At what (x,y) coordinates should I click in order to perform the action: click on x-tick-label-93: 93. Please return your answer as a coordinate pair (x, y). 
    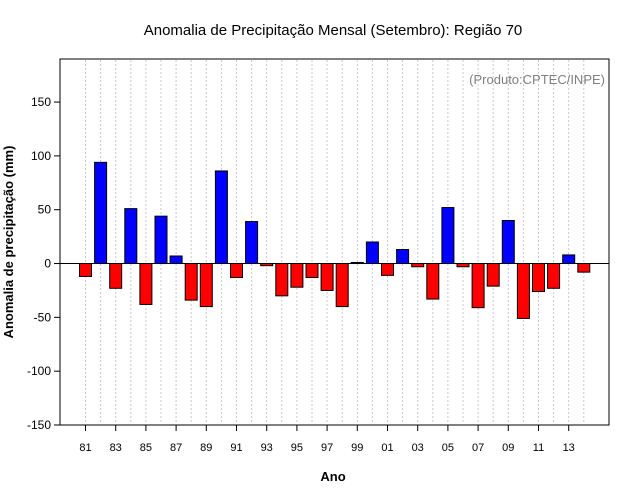
    Looking at the image, I should click on (267, 448).